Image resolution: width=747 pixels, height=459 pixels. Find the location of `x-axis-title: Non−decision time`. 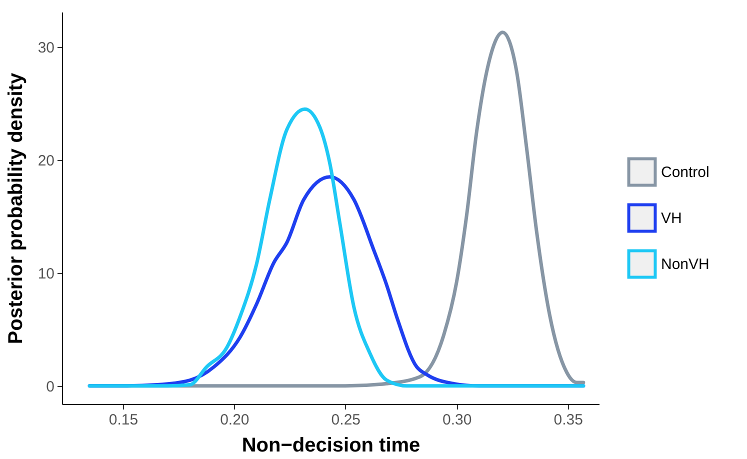

x-axis-title: Non−decision time is located at coordinates (331, 445).